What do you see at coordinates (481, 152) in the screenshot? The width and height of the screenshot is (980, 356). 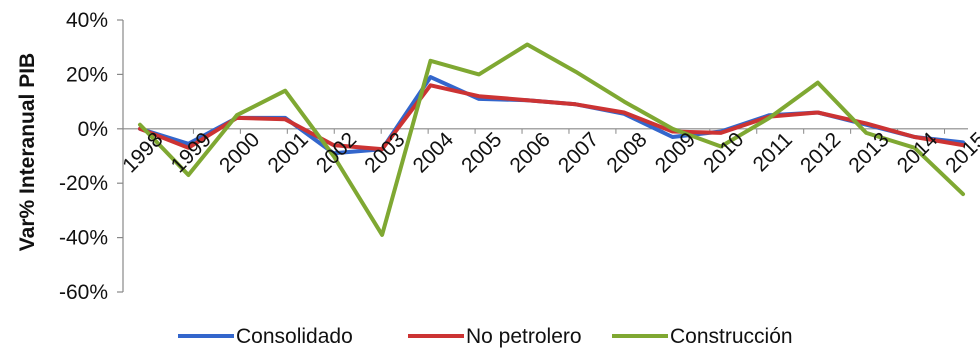 I see `x-tick-label: 2005` at bounding box center [481, 152].